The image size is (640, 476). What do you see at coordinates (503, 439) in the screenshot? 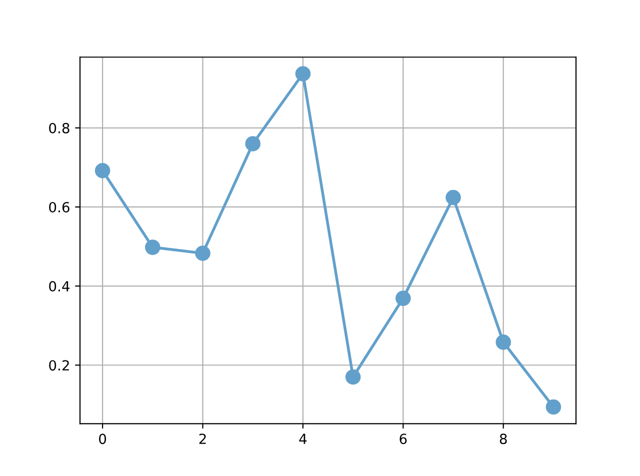
I see `x-tick-label: 8` at bounding box center [503, 439].